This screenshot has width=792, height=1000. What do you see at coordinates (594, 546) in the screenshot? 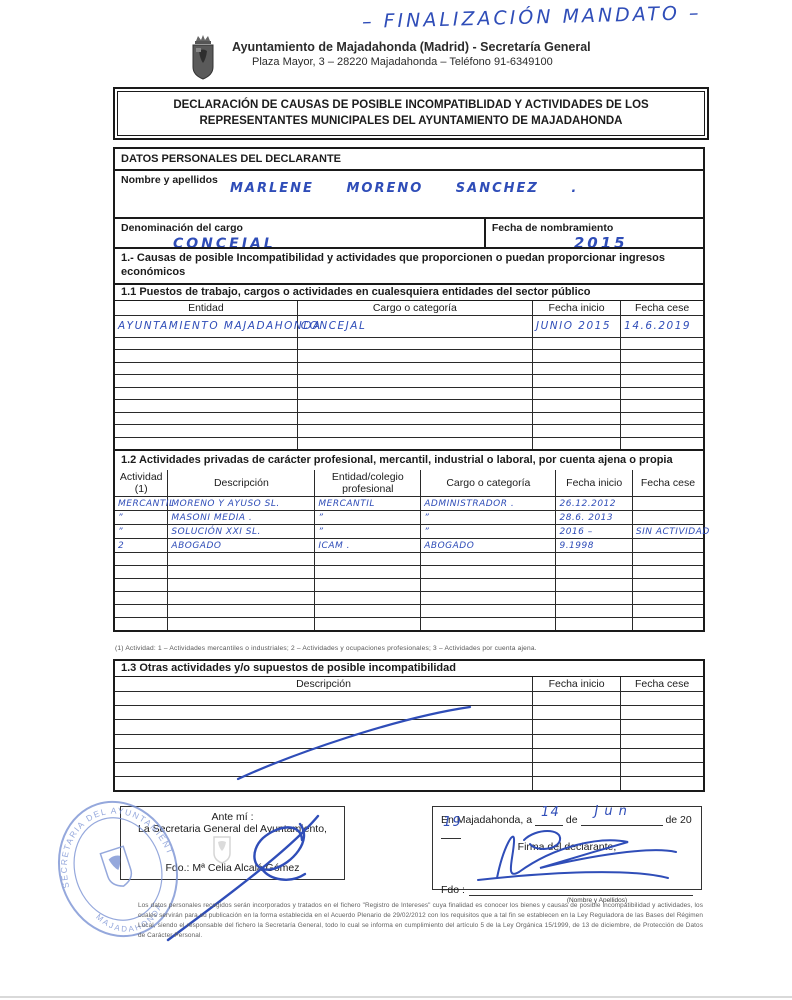
I see `handwritten-cell: 9.1998` at bounding box center [594, 546].